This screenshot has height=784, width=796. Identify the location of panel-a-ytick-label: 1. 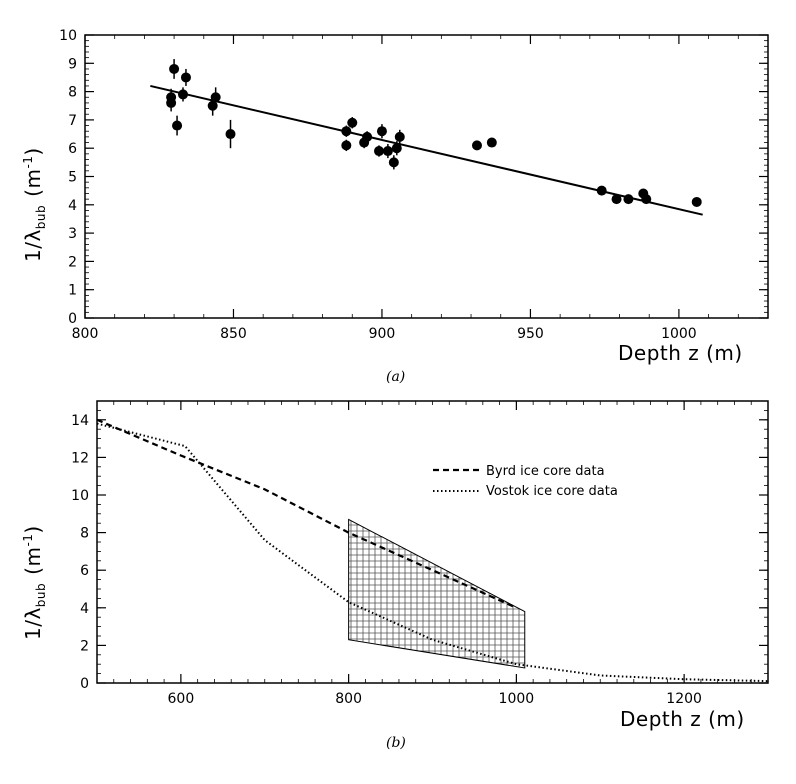
(72, 291).